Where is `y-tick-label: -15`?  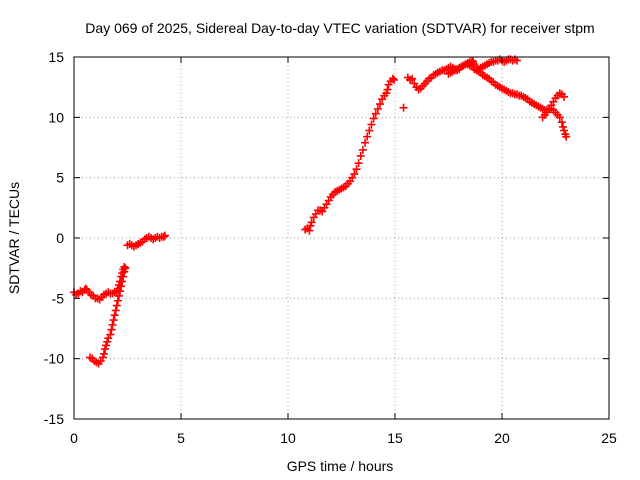 y-tick-label: -15 is located at coordinates (54, 419).